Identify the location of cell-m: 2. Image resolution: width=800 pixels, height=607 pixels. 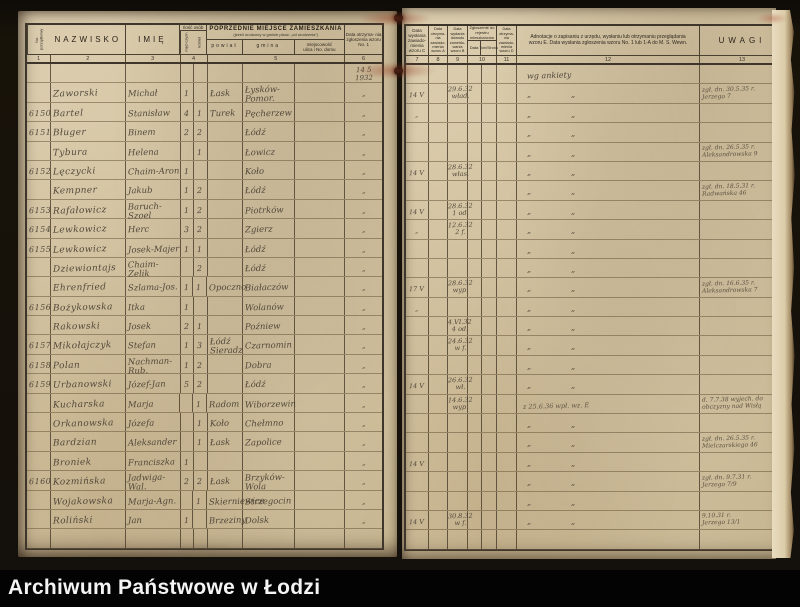
(187, 325).